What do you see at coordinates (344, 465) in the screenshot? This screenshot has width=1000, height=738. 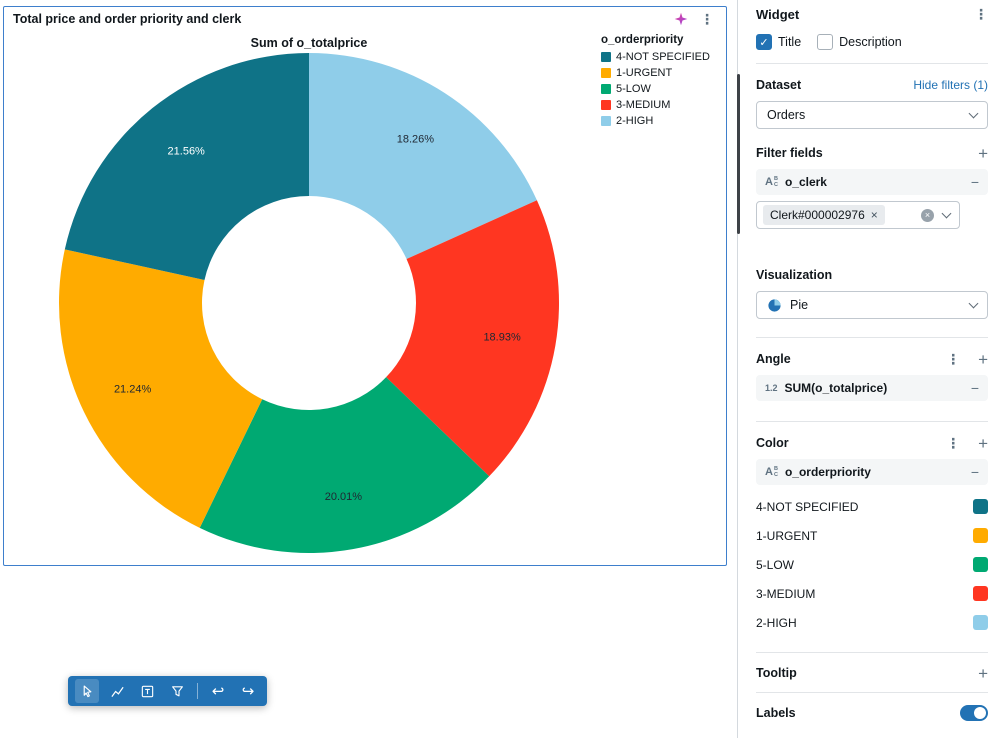 I see `pie-slice-5-low` at bounding box center [344, 465].